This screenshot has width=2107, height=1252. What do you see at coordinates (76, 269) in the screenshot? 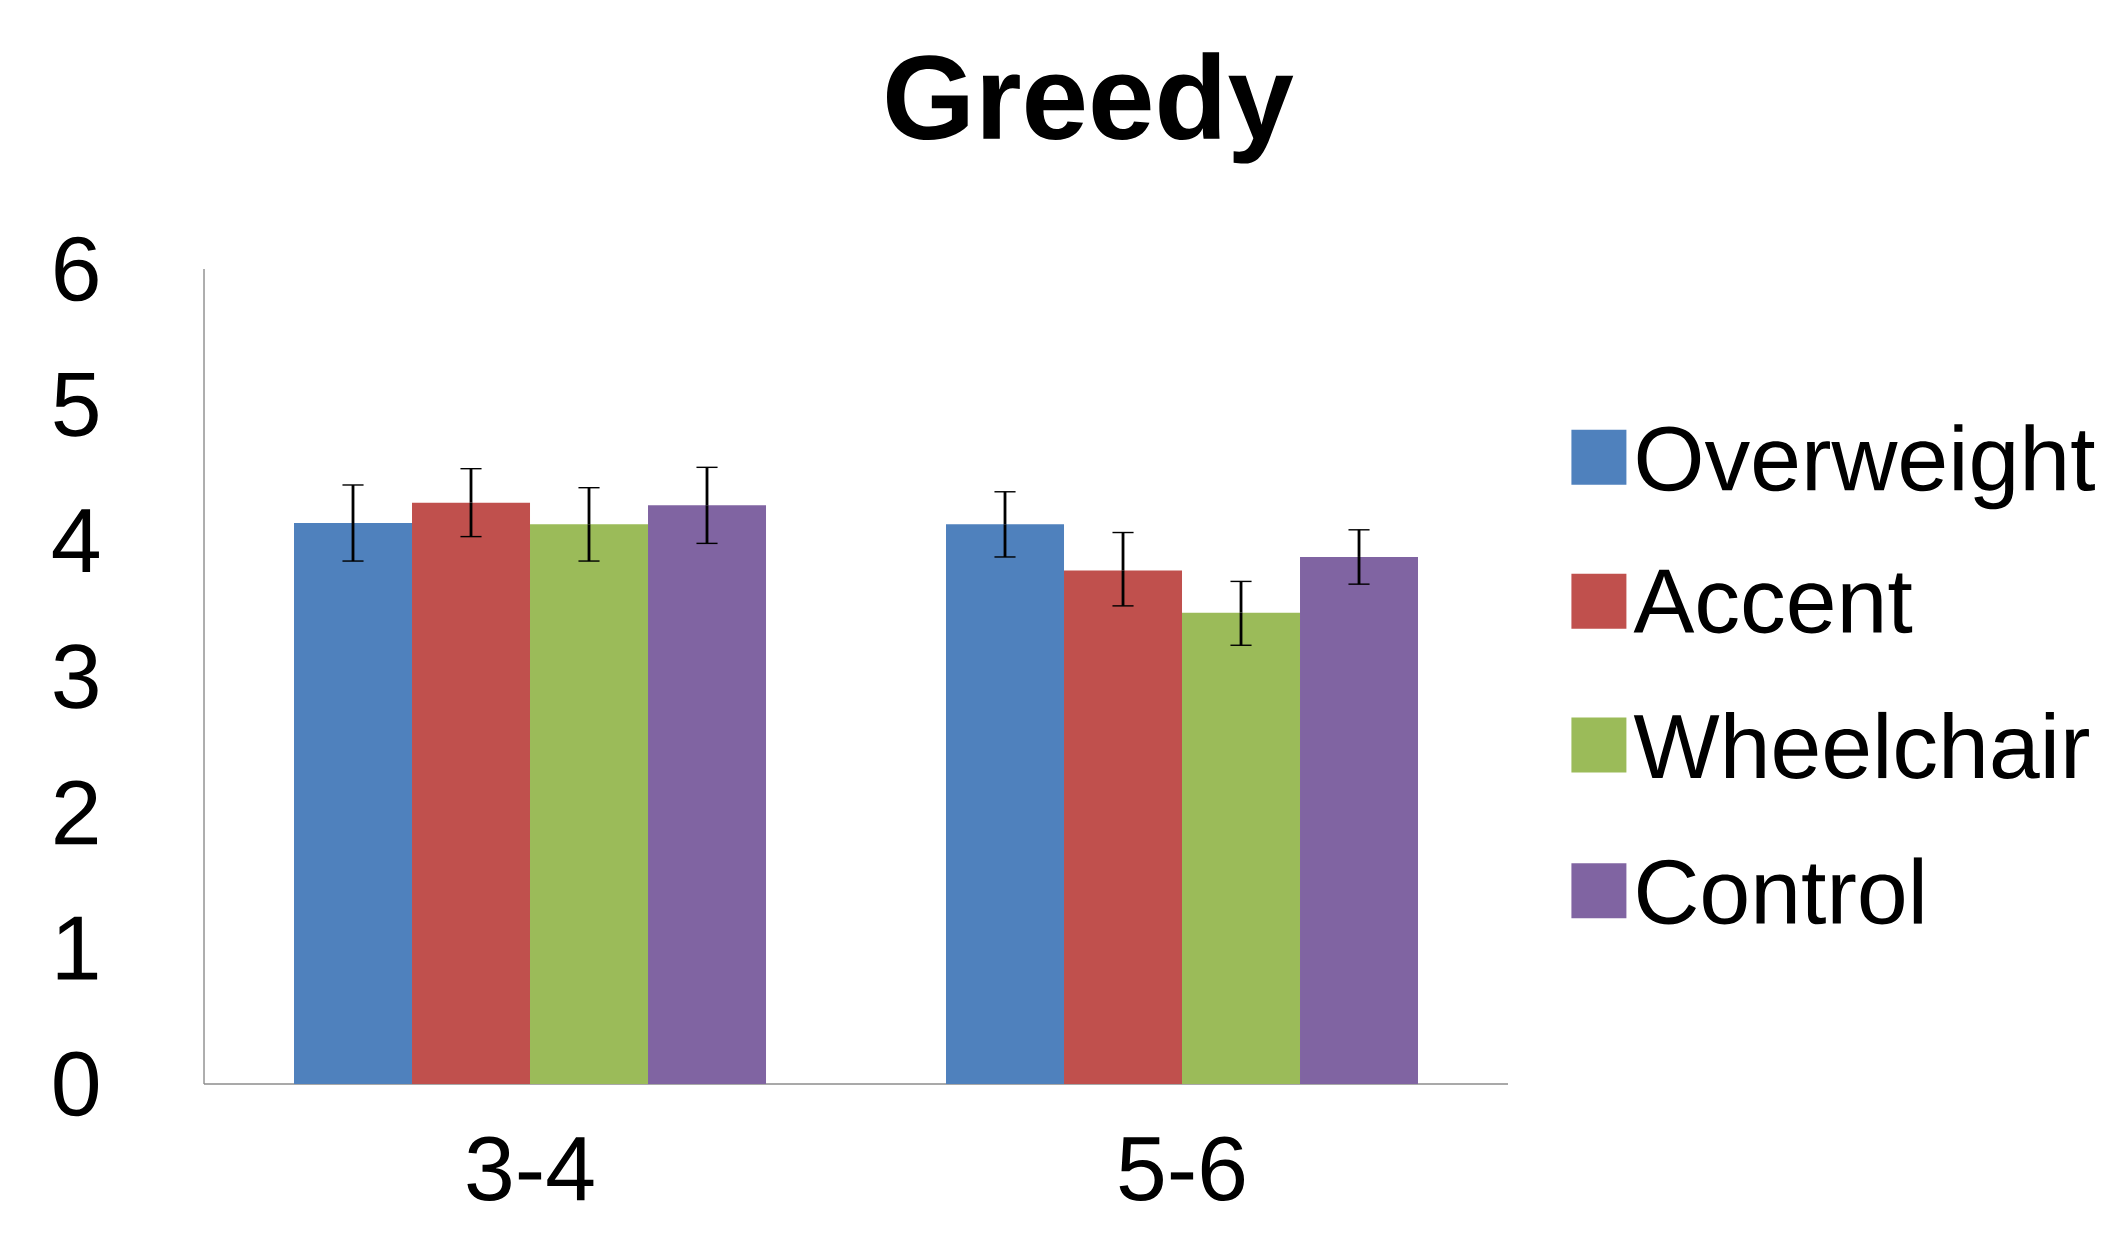
I see `y-tick-label: 6` at bounding box center [76, 269].